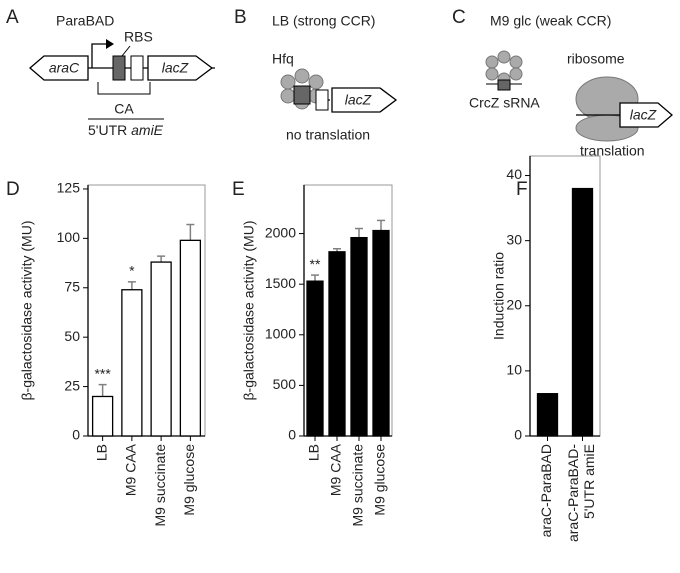 The width and height of the screenshot is (680, 573). I want to click on y-axis-title: Induction ratio, so click(499, 296).